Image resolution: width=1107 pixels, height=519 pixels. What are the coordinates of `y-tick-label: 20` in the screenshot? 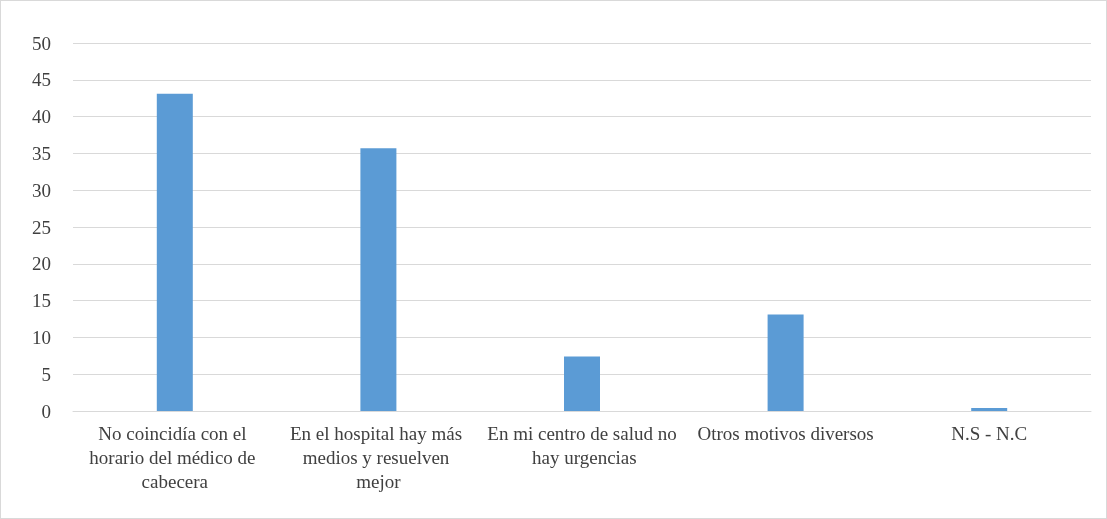 It's located at (41, 264).